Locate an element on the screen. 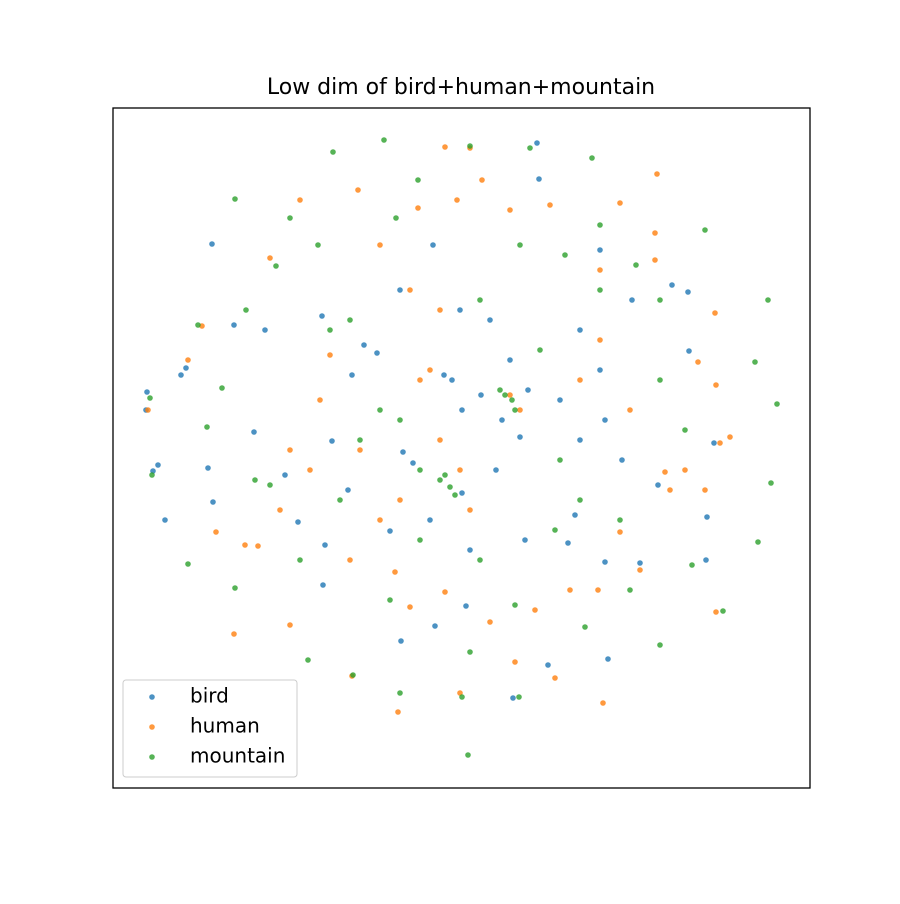  legend-label: bird is located at coordinates (209, 696).